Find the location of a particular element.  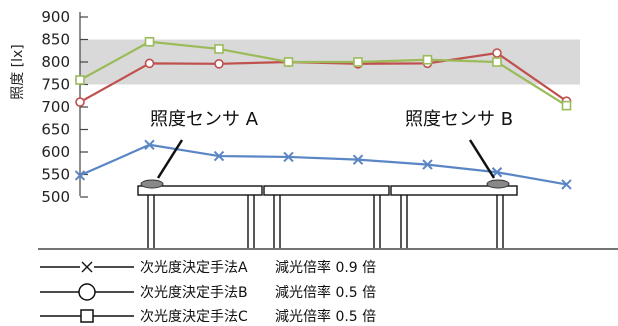

legend-note-b: 減光倍率 0.5 倍 is located at coordinates (325, 292).